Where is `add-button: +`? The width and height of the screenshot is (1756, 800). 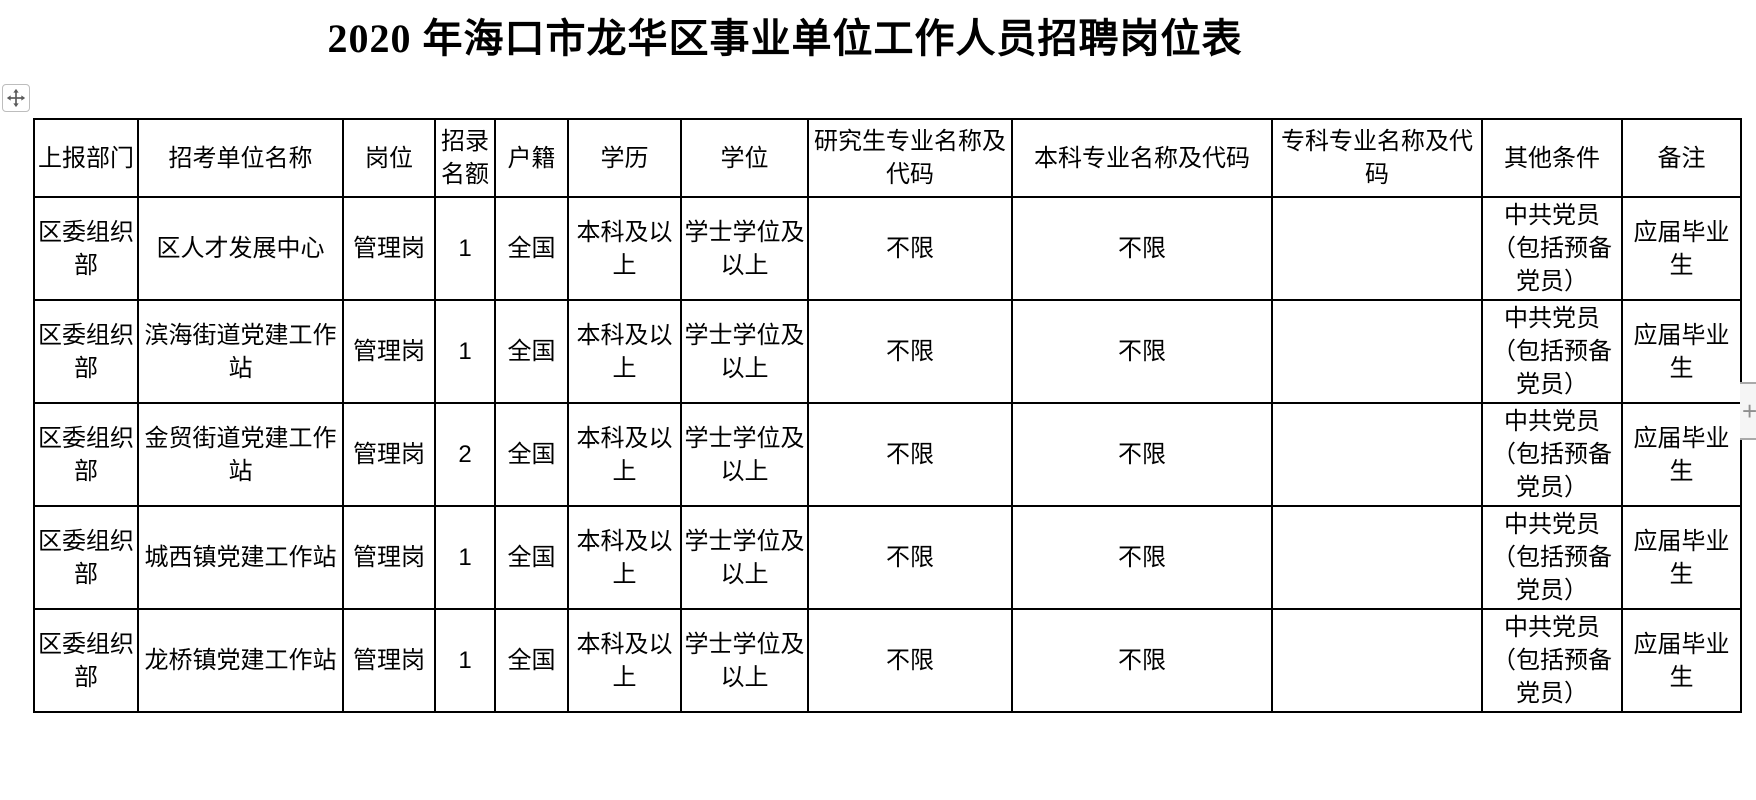
add-button: + is located at coordinates (1748, 411).